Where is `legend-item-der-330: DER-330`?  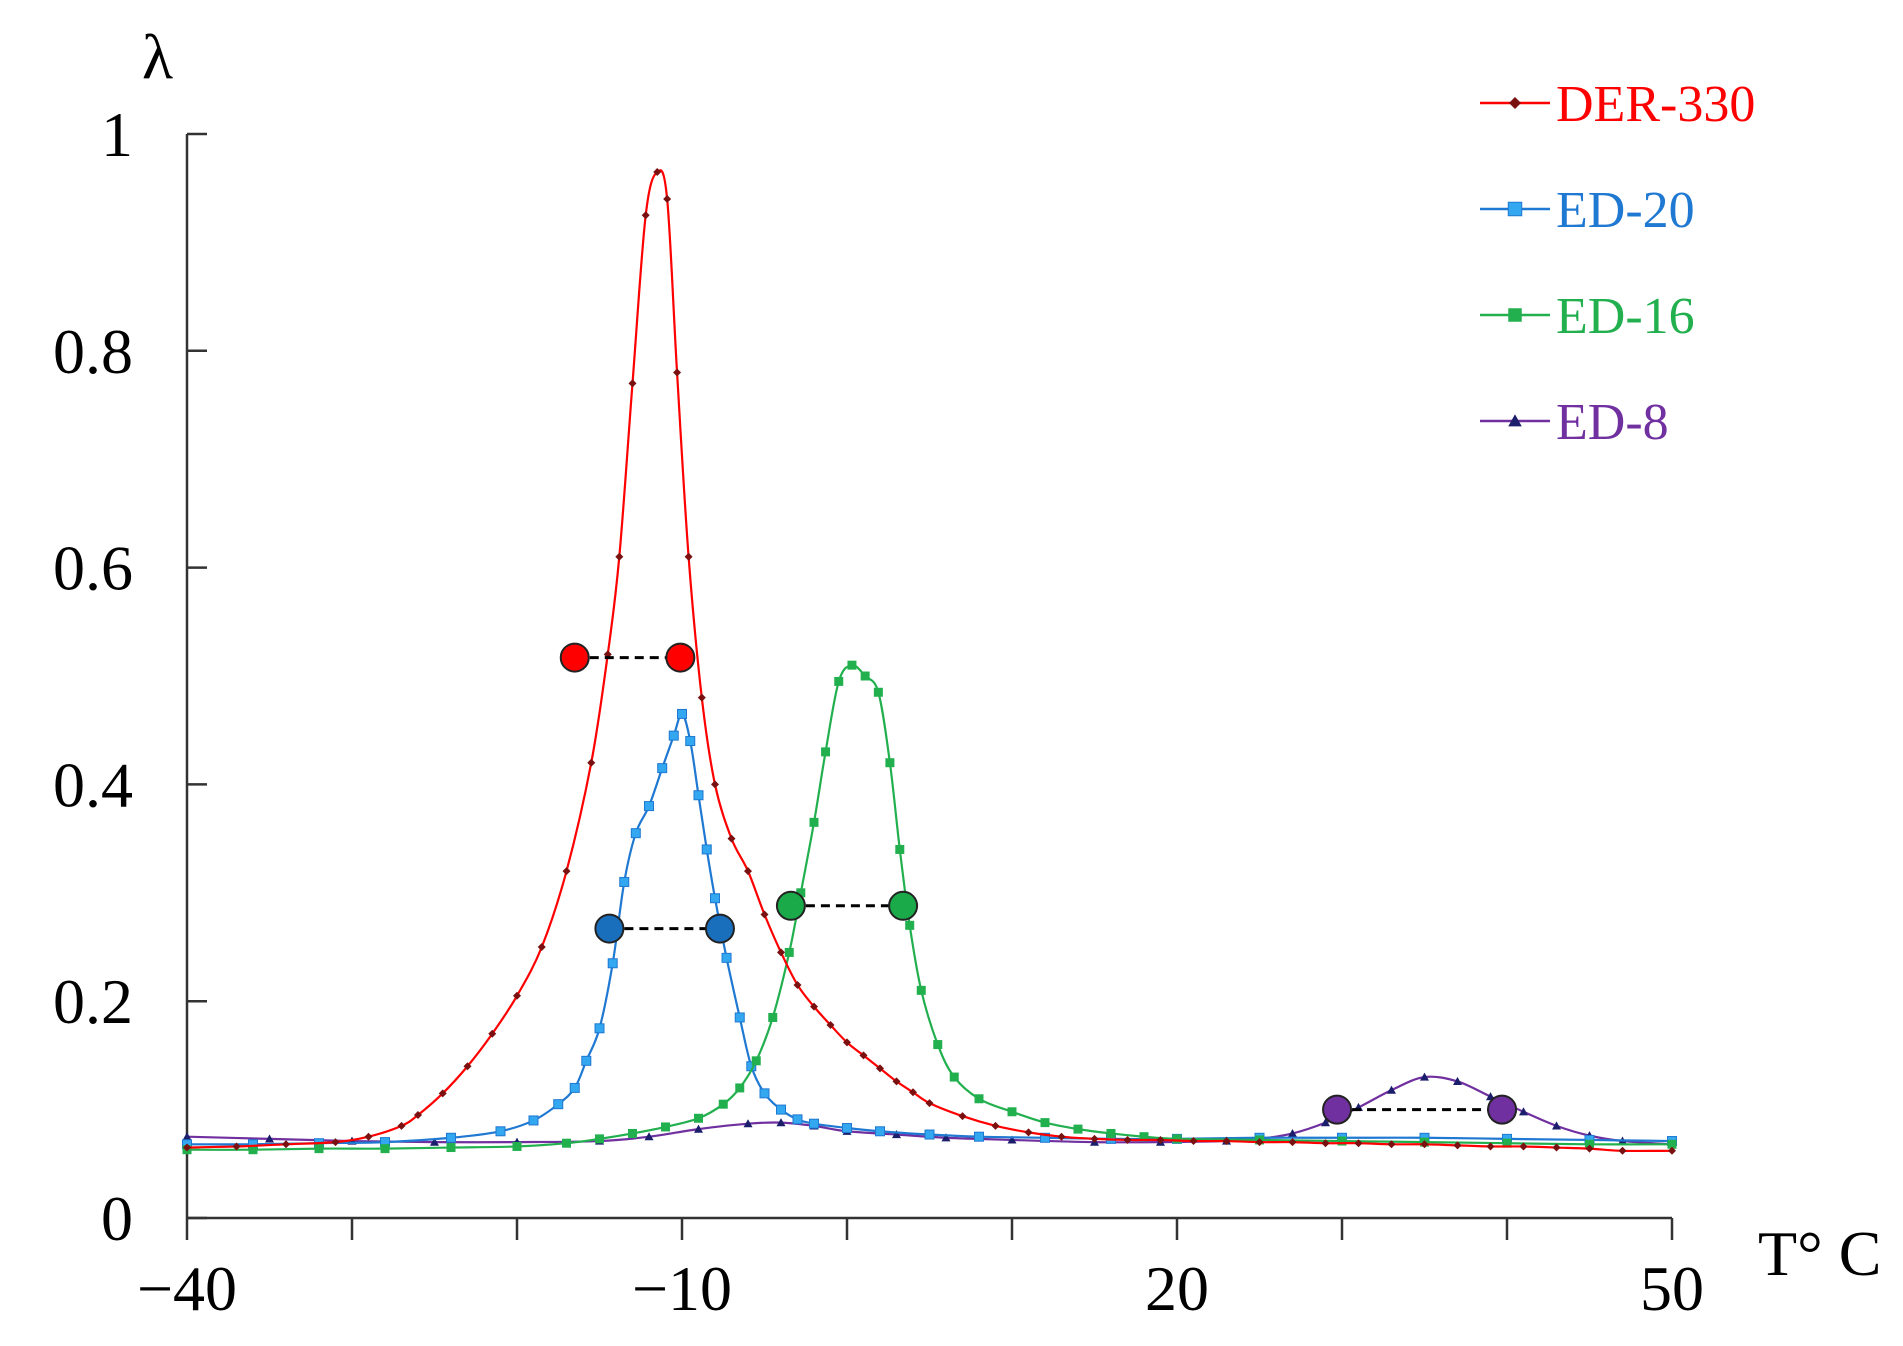 legend-item-der-330: DER-330 is located at coordinates (1617, 104).